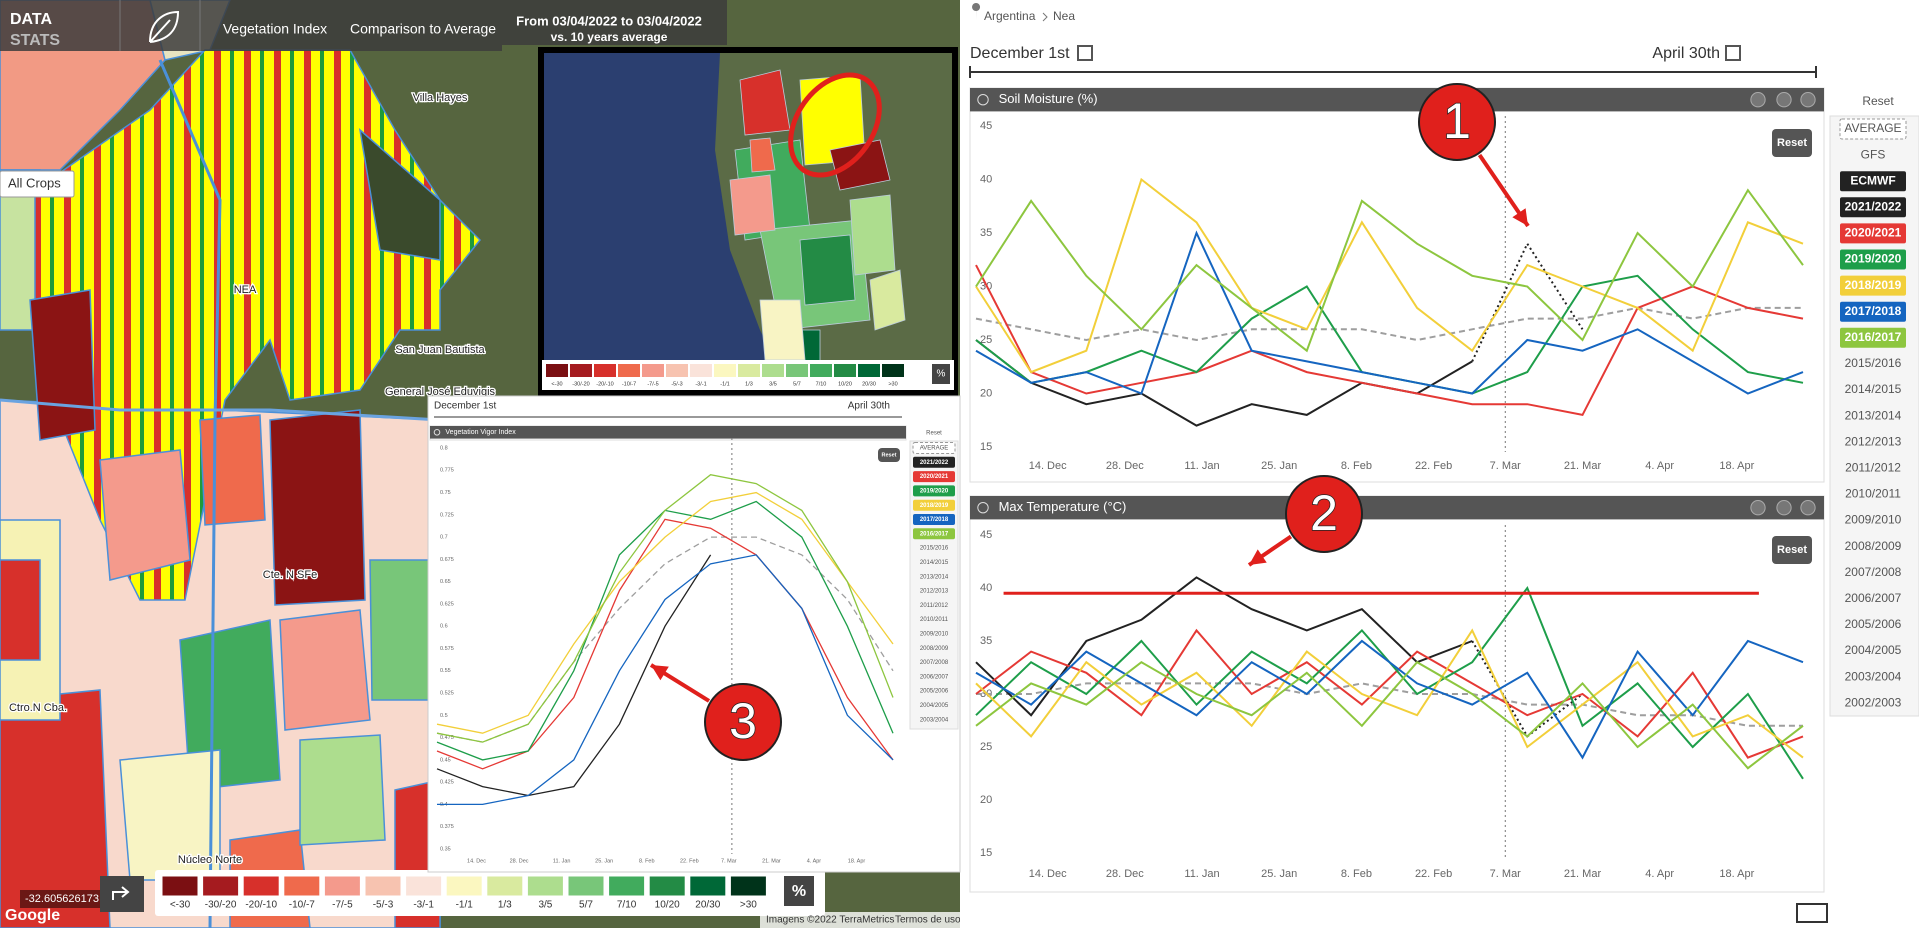 The image size is (1919, 928). I want to click on brand: DATA, so click(31, 19).